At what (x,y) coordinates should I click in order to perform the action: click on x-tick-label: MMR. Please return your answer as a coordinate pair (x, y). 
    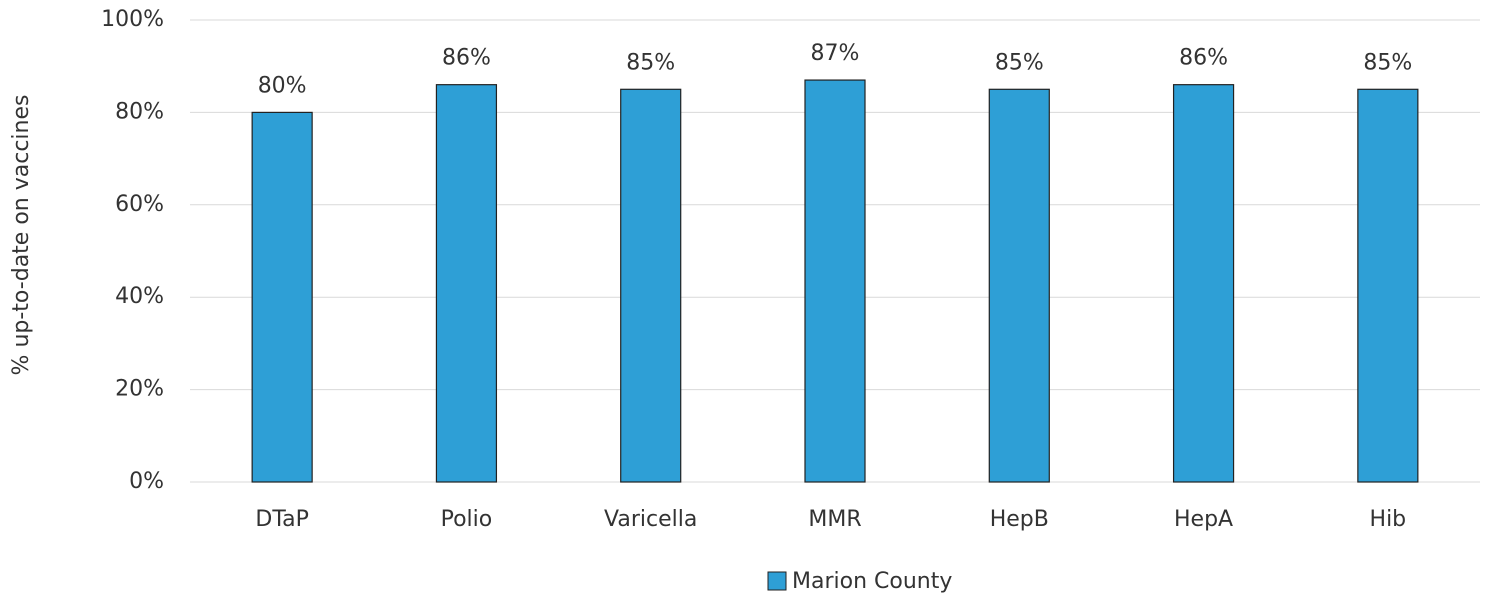
    Looking at the image, I should click on (834, 519).